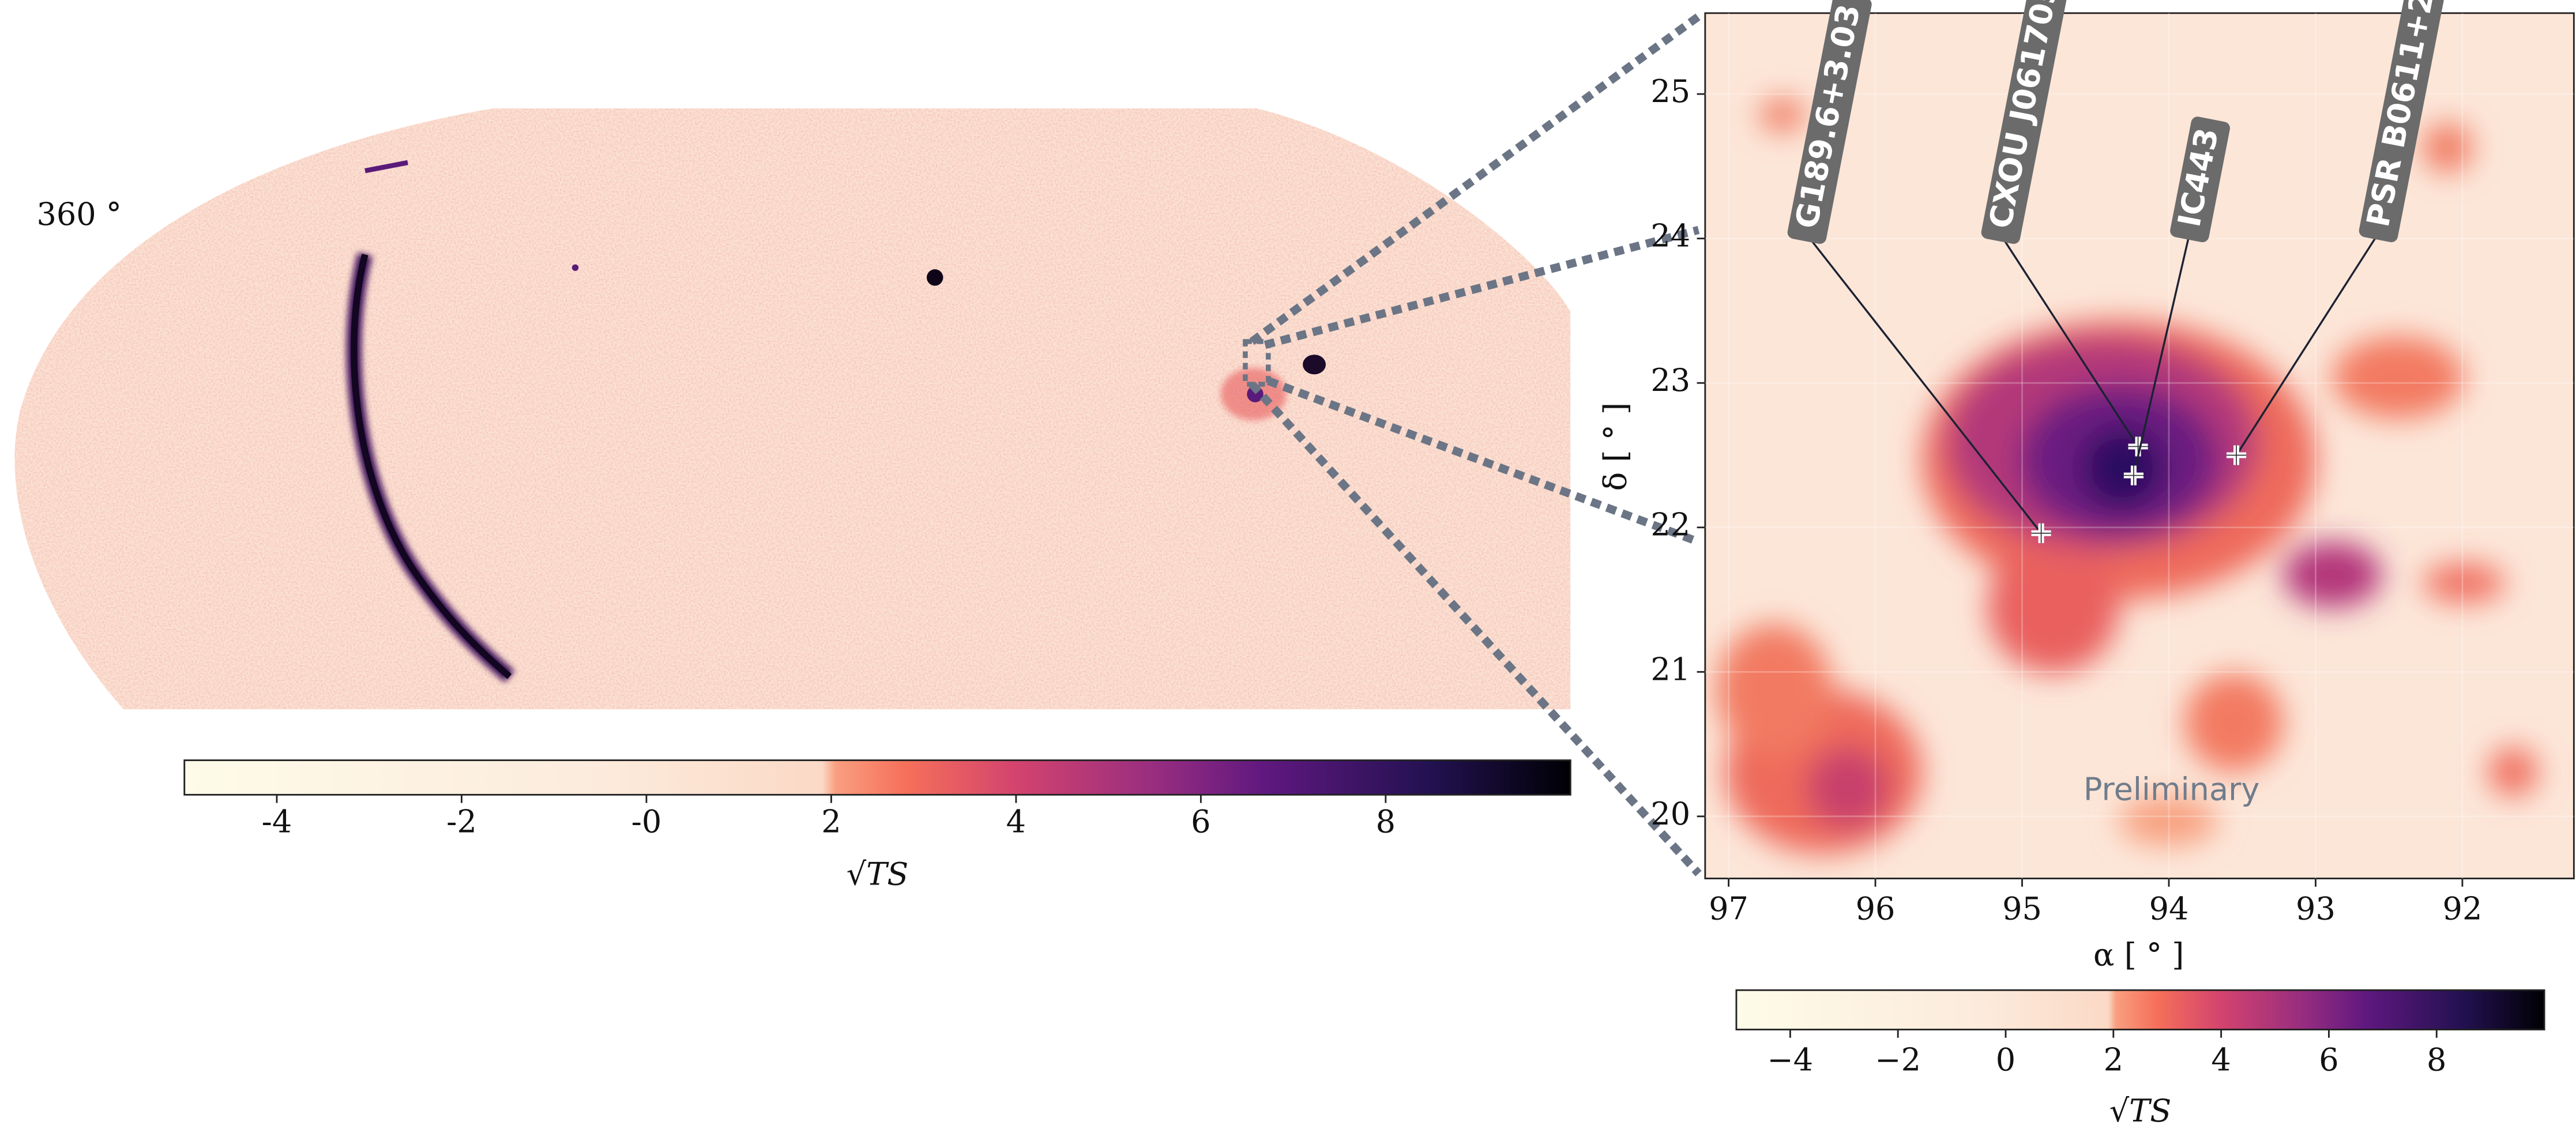 This screenshot has width=2576, height=1133. I want to click on colorbar-tick-label: −2, so click(1898, 1060).